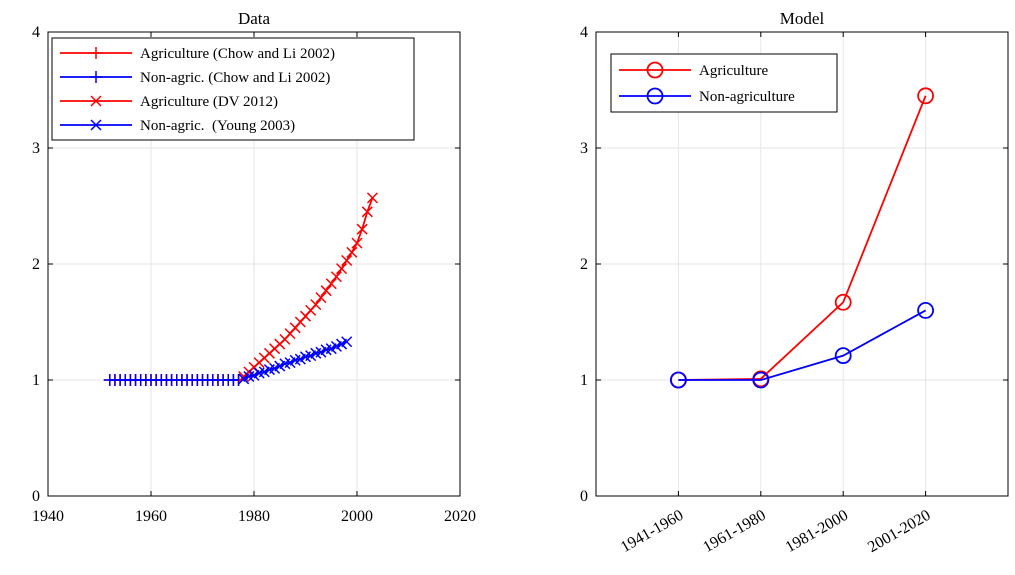  Describe the element at coordinates (209, 102) in the screenshot. I see `legend-label: Agriculture (DV 2012)` at that location.